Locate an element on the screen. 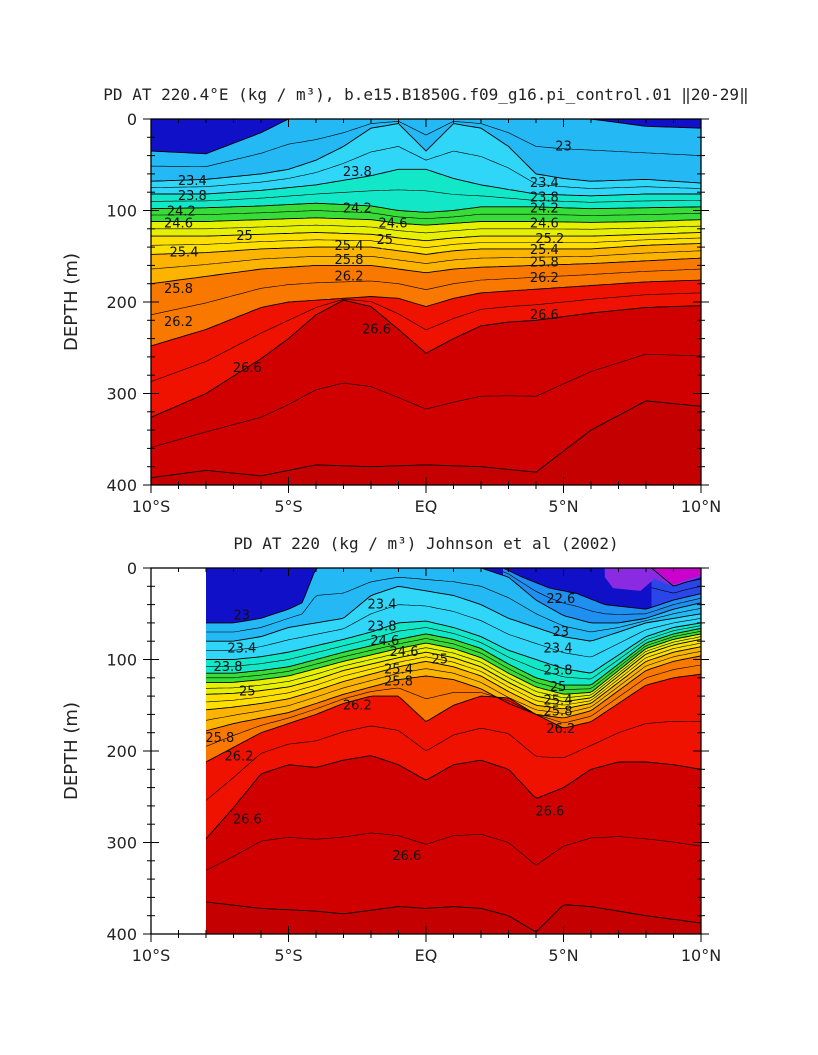  y-tick-label: 0 is located at coordinates (132, 568).